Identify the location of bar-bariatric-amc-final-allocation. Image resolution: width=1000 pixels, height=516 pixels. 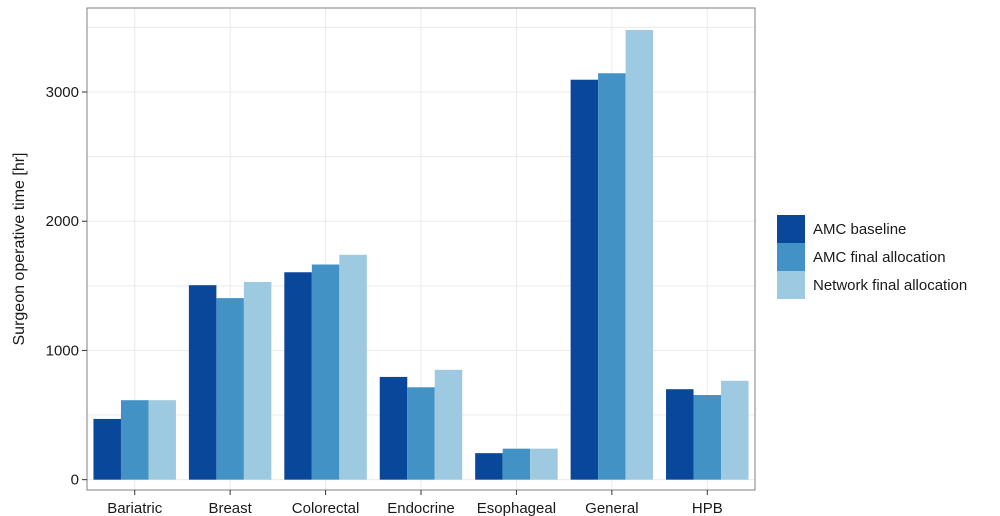
(134, 440).